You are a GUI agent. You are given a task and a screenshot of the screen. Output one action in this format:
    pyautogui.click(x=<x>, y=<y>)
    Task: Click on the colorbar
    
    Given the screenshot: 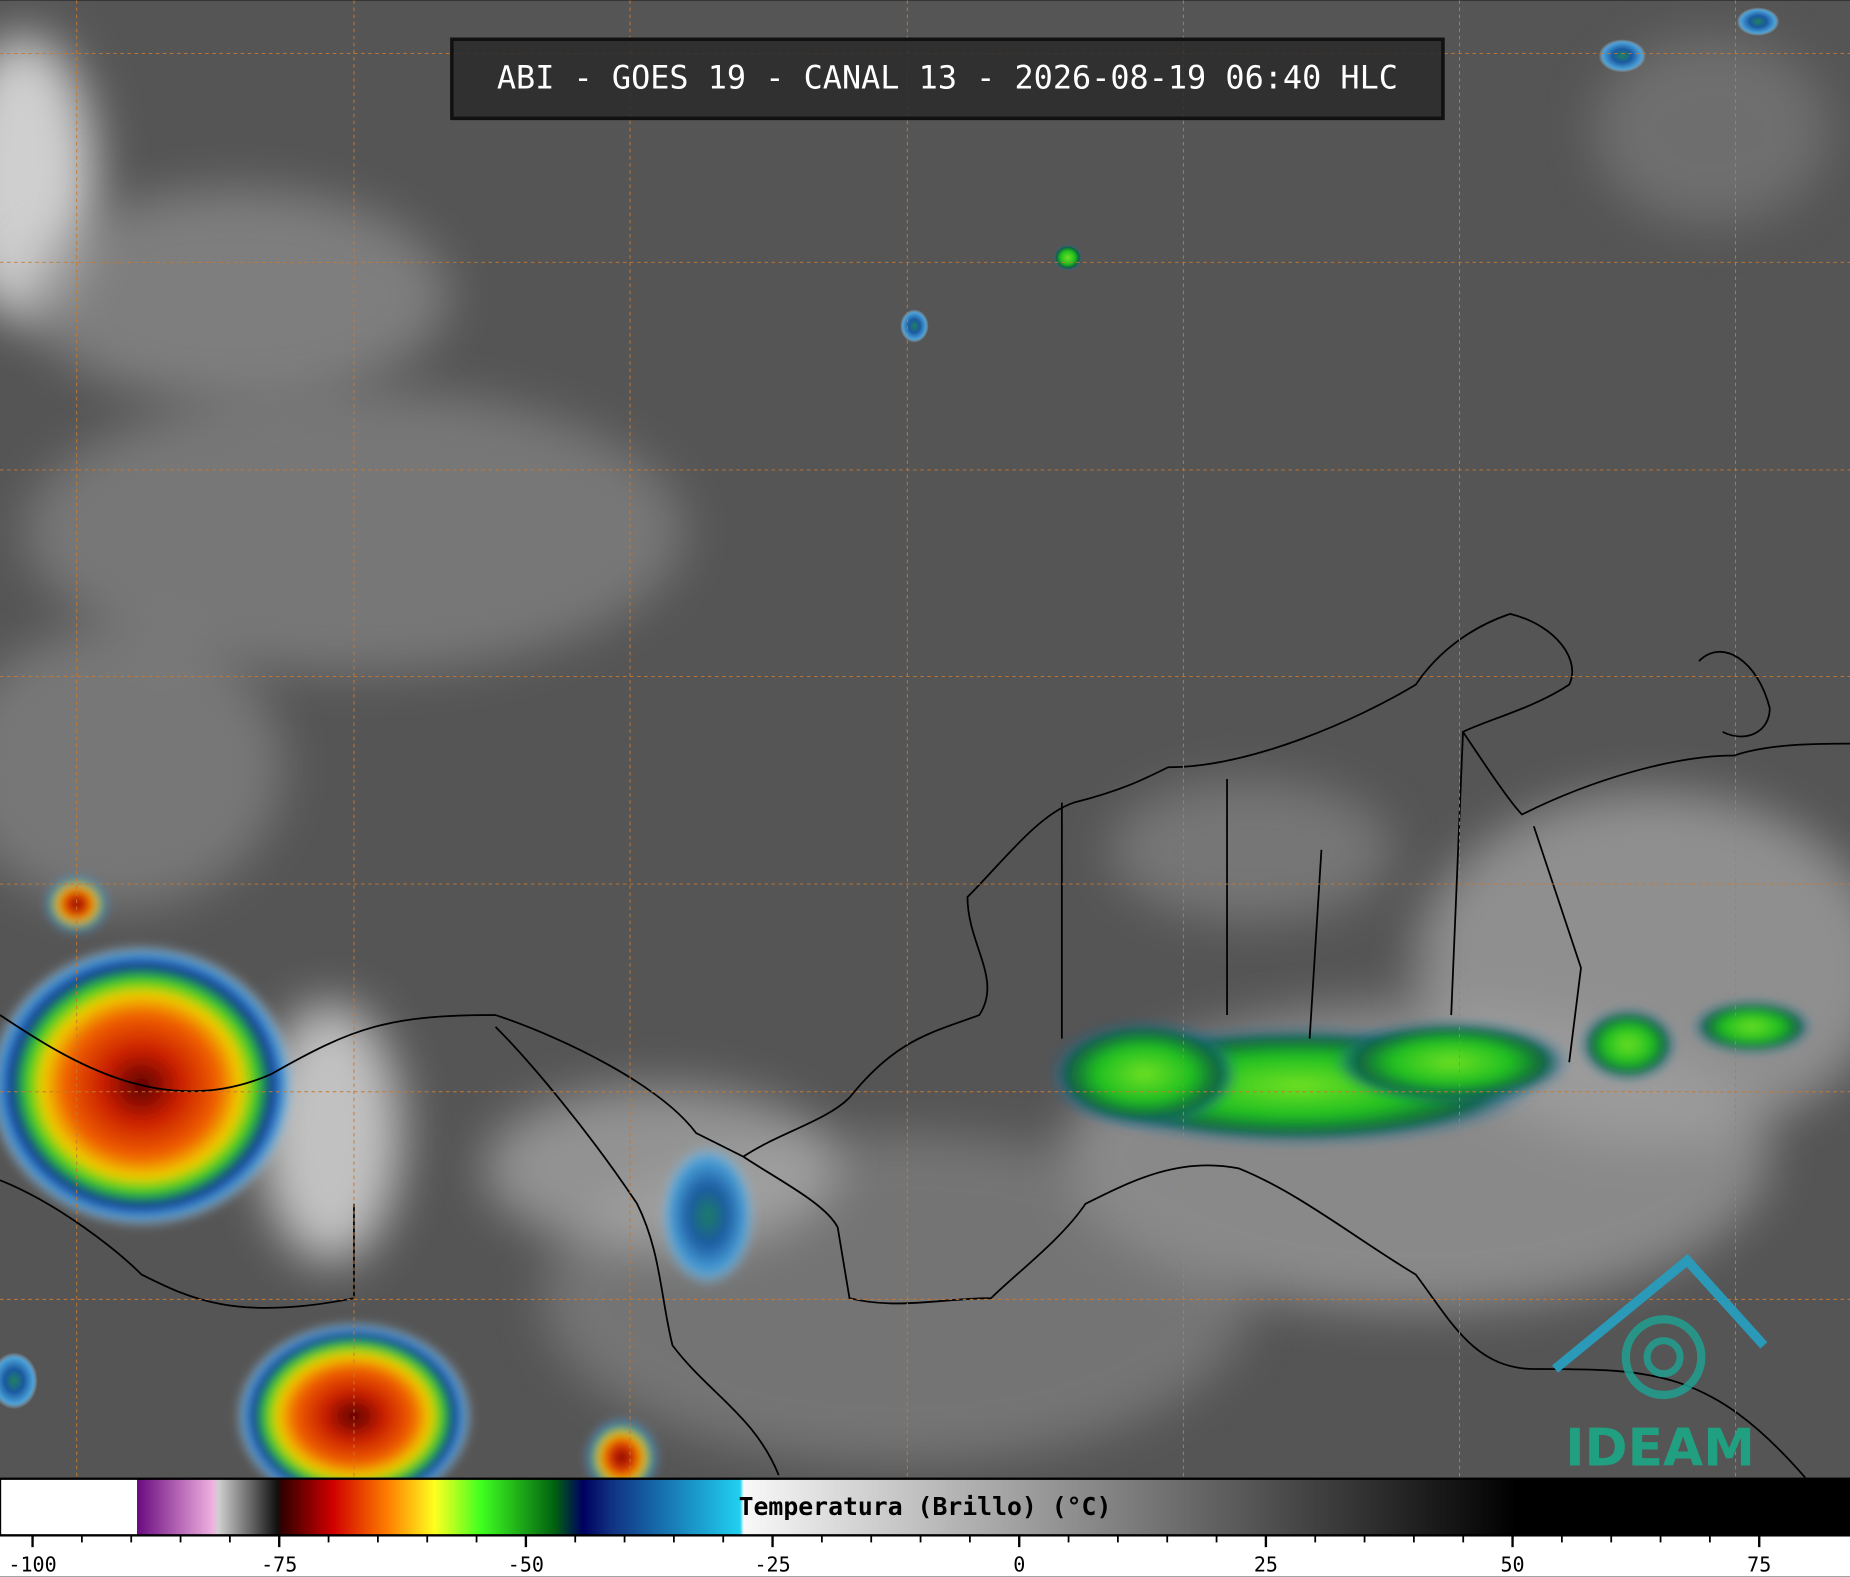 What is the action you would take?
    pyautogui.click(x=925, y=1507)
    